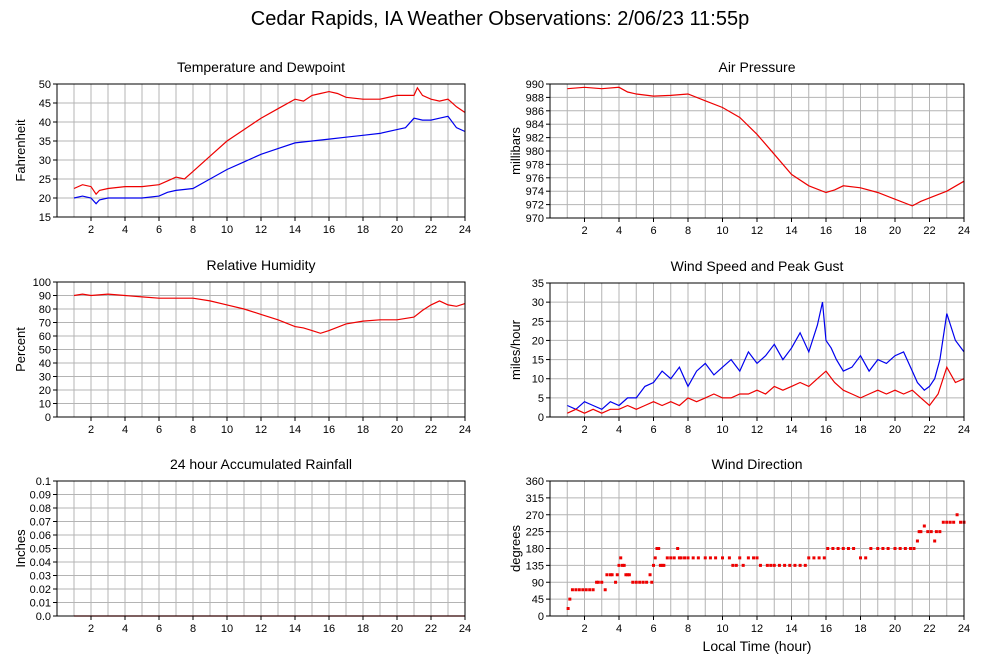 The height and width of the screenshot is (660, 1000). Describe the element at coordinates (295, 629) in the screenshot. I see `x-tick-label: 14` at that location.